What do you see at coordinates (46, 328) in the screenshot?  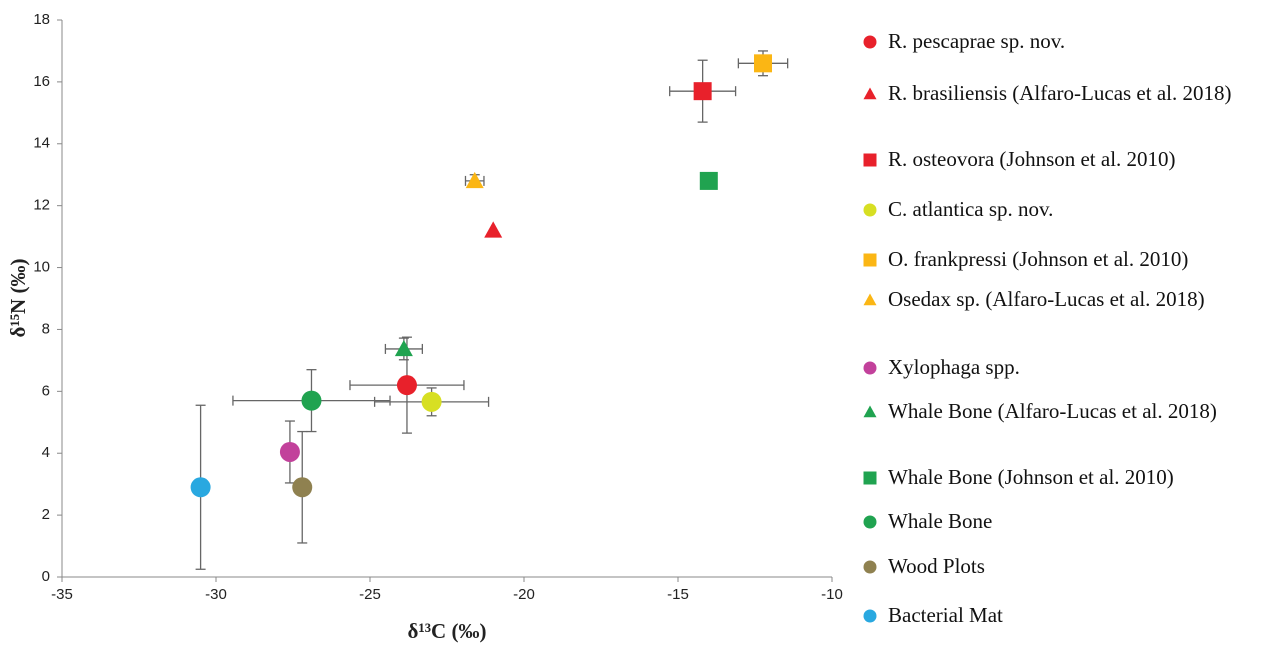 I see `y-tick-label: 8` at bounding box center [46, 328].